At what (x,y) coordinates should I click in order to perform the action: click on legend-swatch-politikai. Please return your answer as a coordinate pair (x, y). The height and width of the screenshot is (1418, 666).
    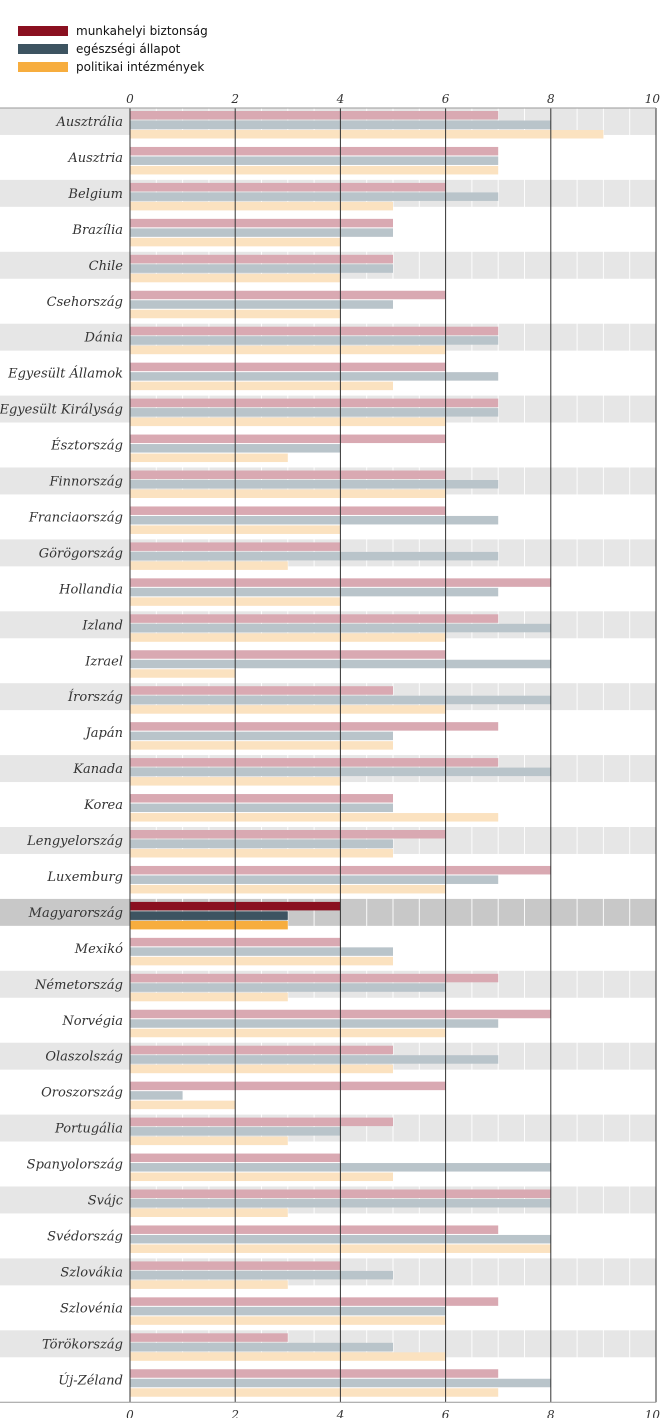
    Looking at the image, I should click on (43, 67).